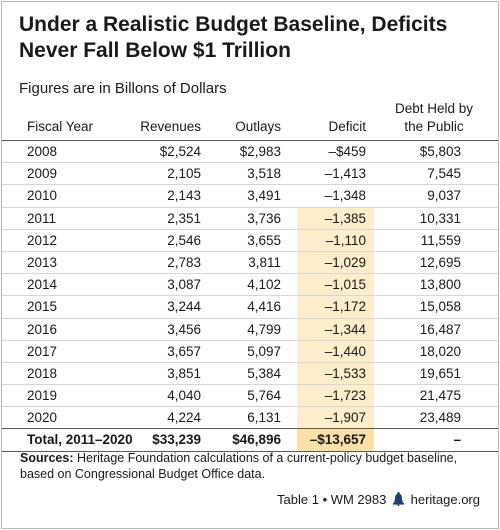  What do you see at coordinates (47, 458) in the screenshot?
I see `sources-label: Sources:` at bounding box center [47, 458].